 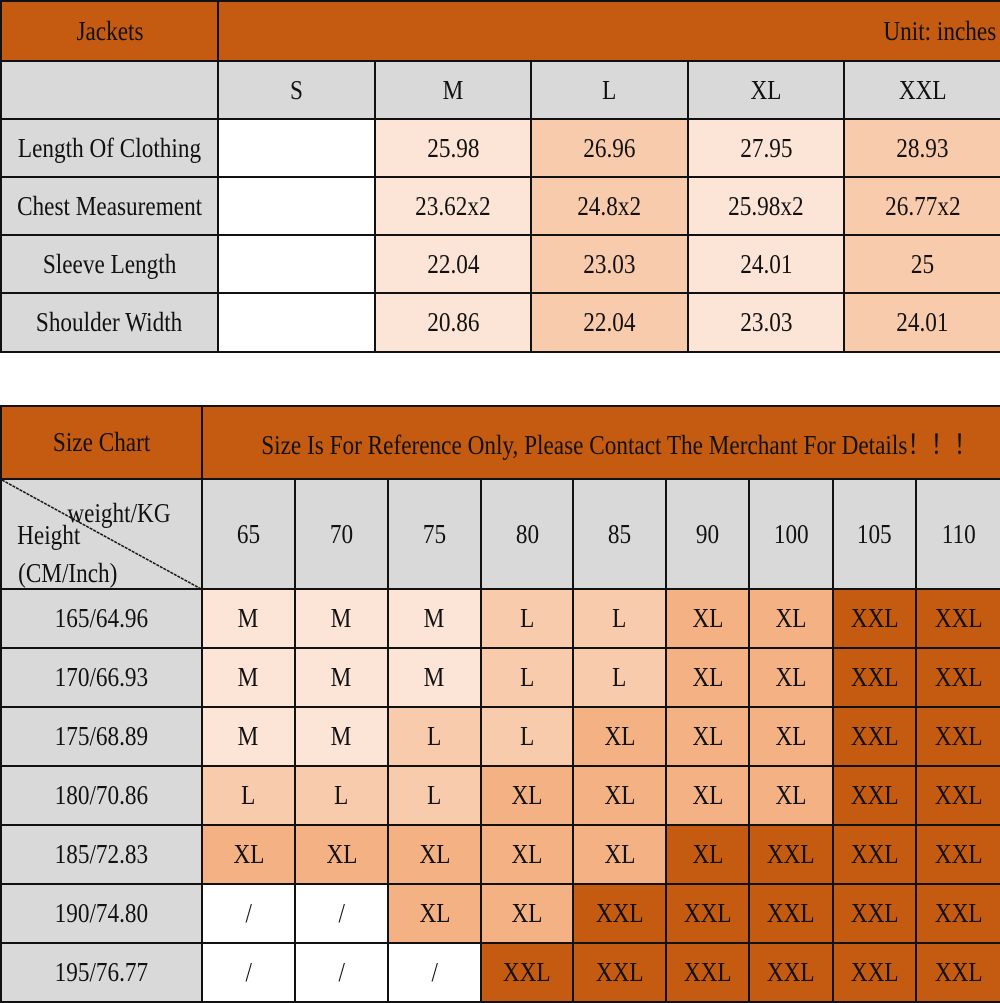 I want to click on corner-header: weight/KG Height (CM/Inch), so click(x=101, y=534).